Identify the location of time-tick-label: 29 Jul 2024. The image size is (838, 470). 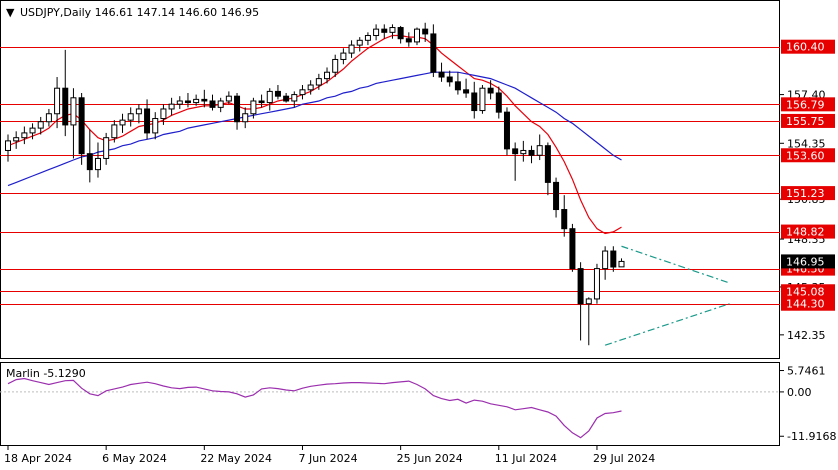
(624, 458).